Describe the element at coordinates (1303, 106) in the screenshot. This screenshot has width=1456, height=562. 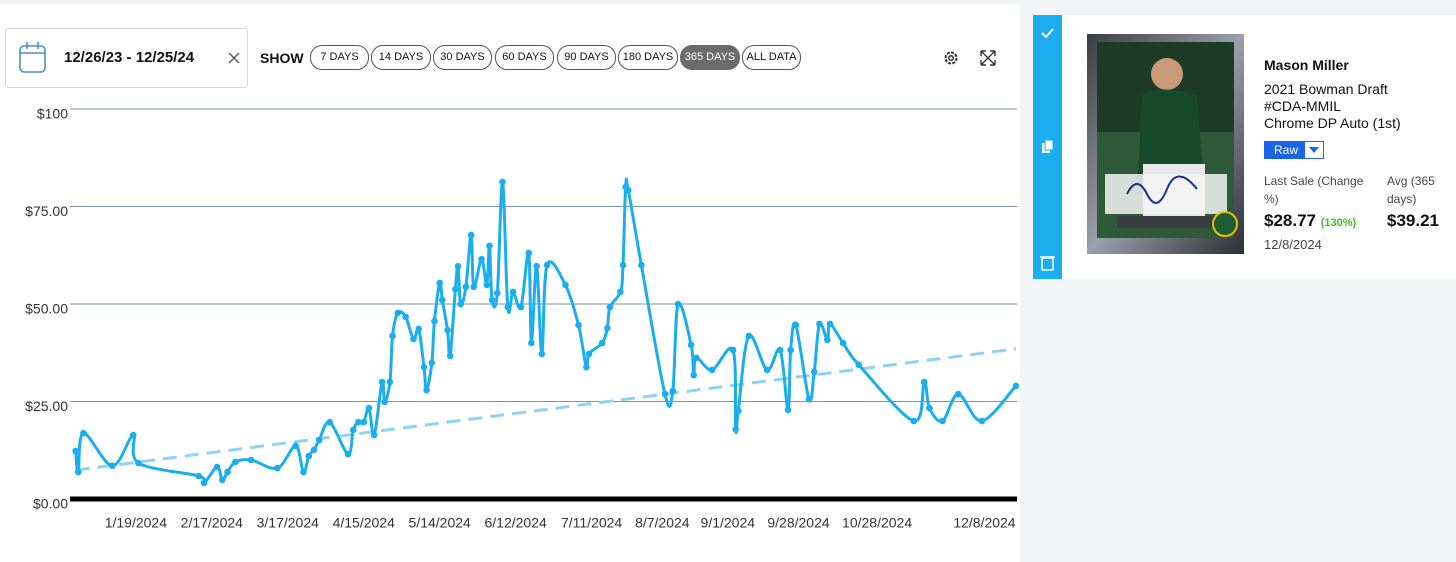
I see `description-line: #CDA-MMIL` at that location.